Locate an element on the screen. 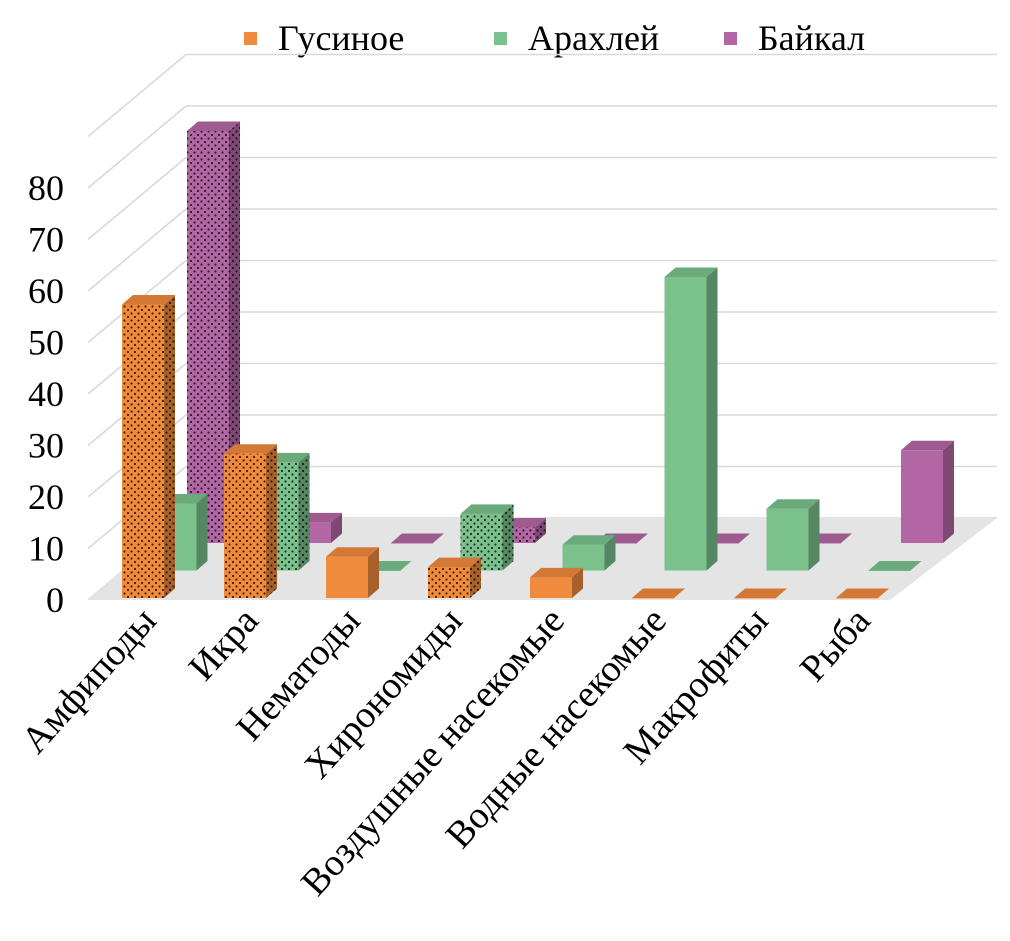  bar-s3-c8-side is located at coordinates (948, 491).